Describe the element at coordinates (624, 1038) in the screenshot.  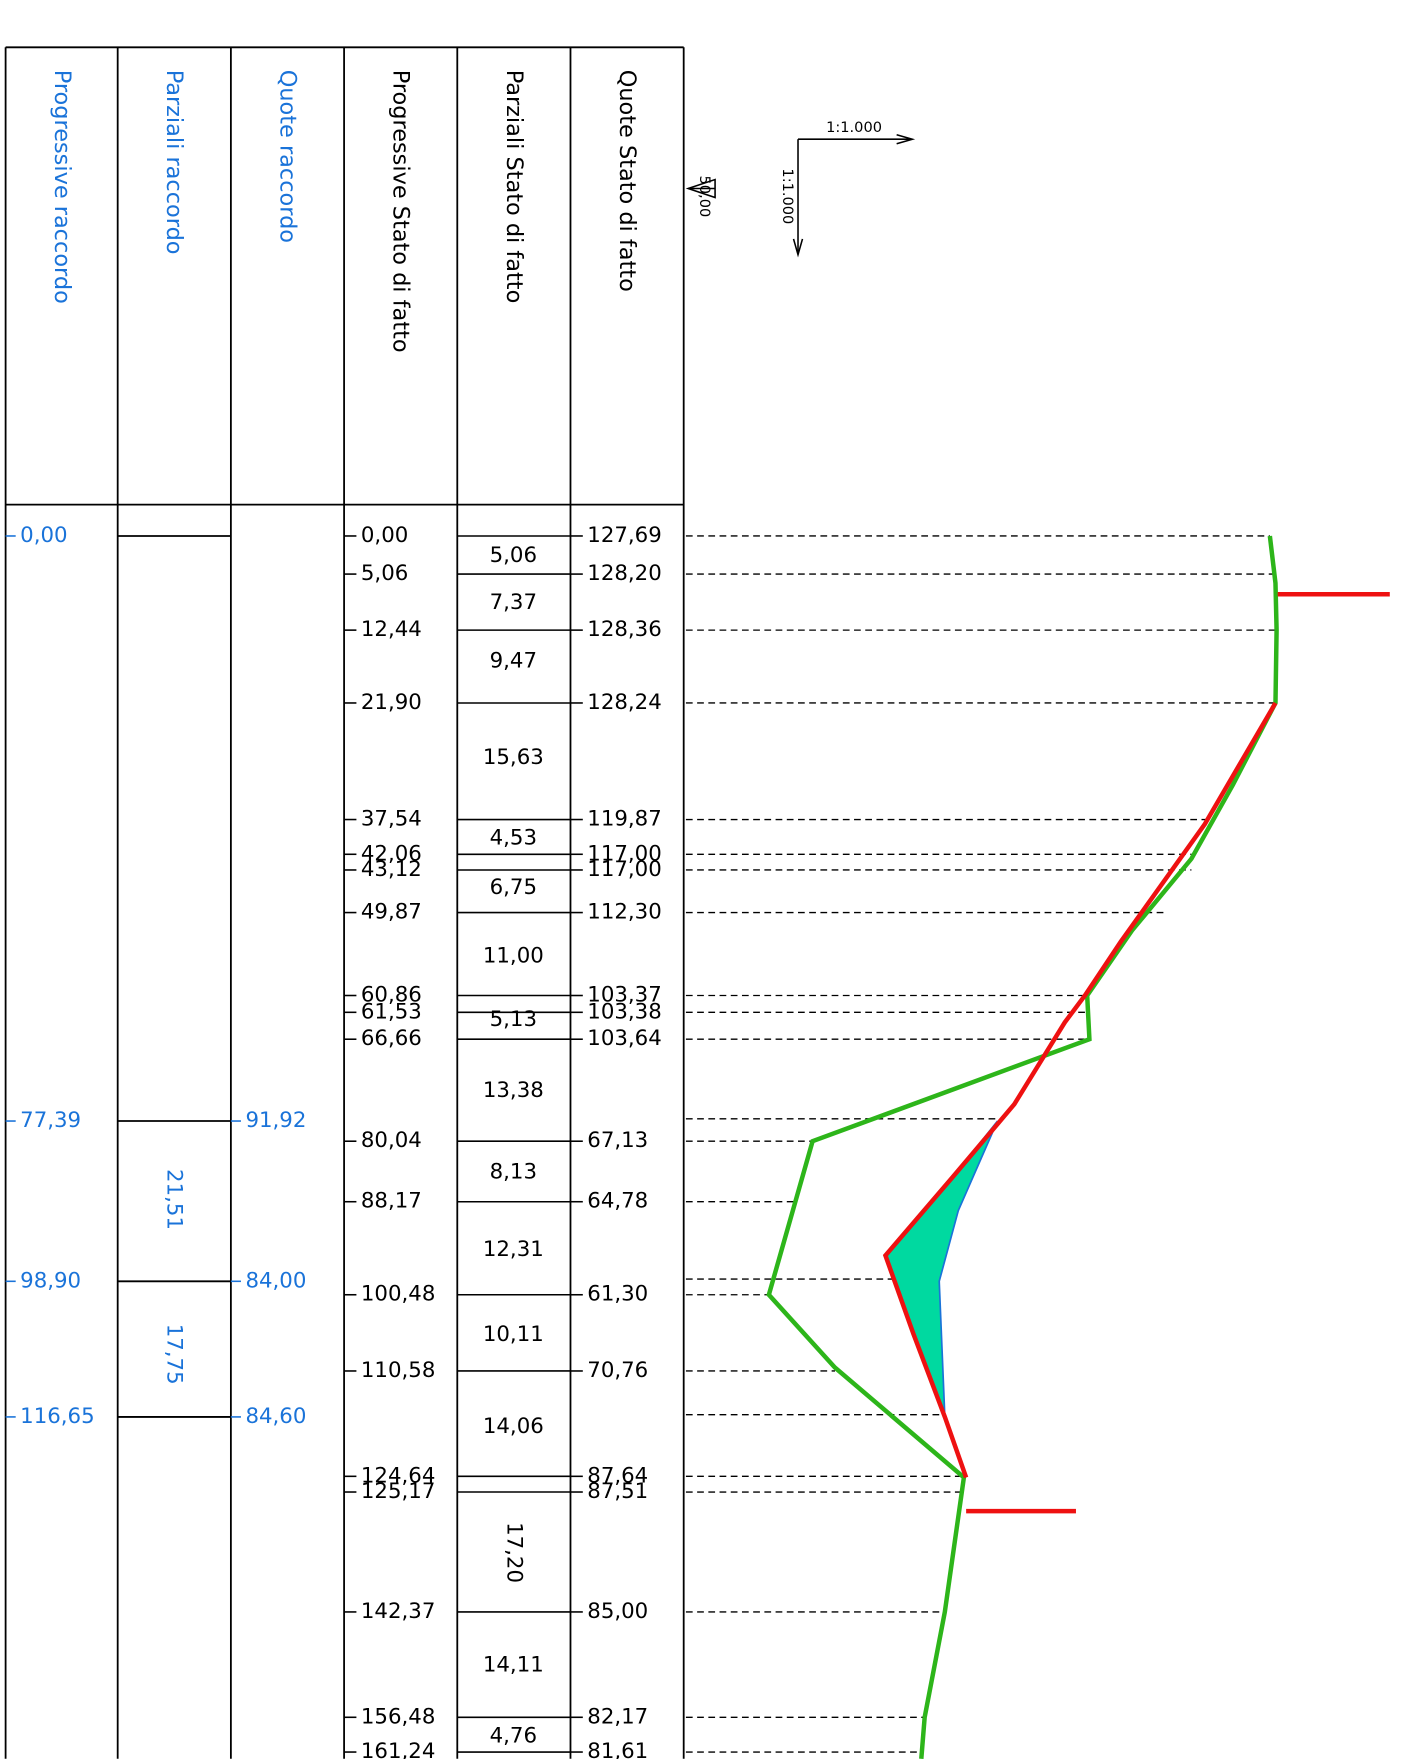
I see `quote-value: 103,64` at that location.